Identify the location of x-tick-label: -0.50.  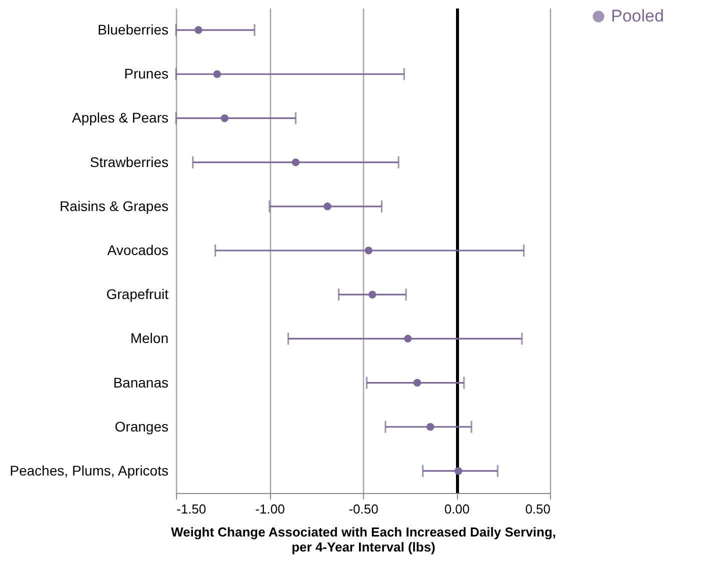
(363, 509).